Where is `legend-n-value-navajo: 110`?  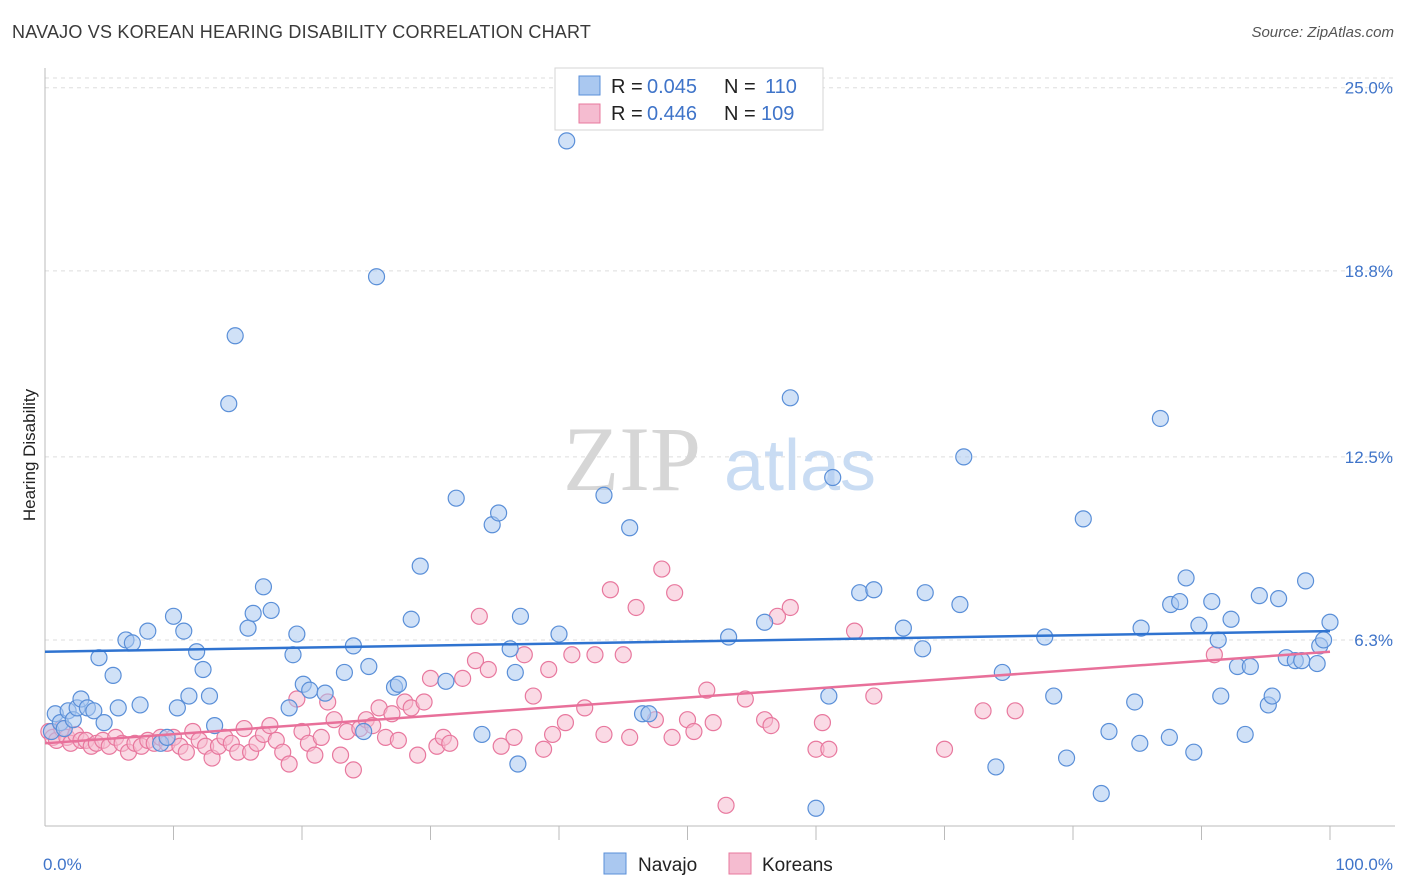
legend-n-value-navajo: 110 is located at coordinates (781, 87).